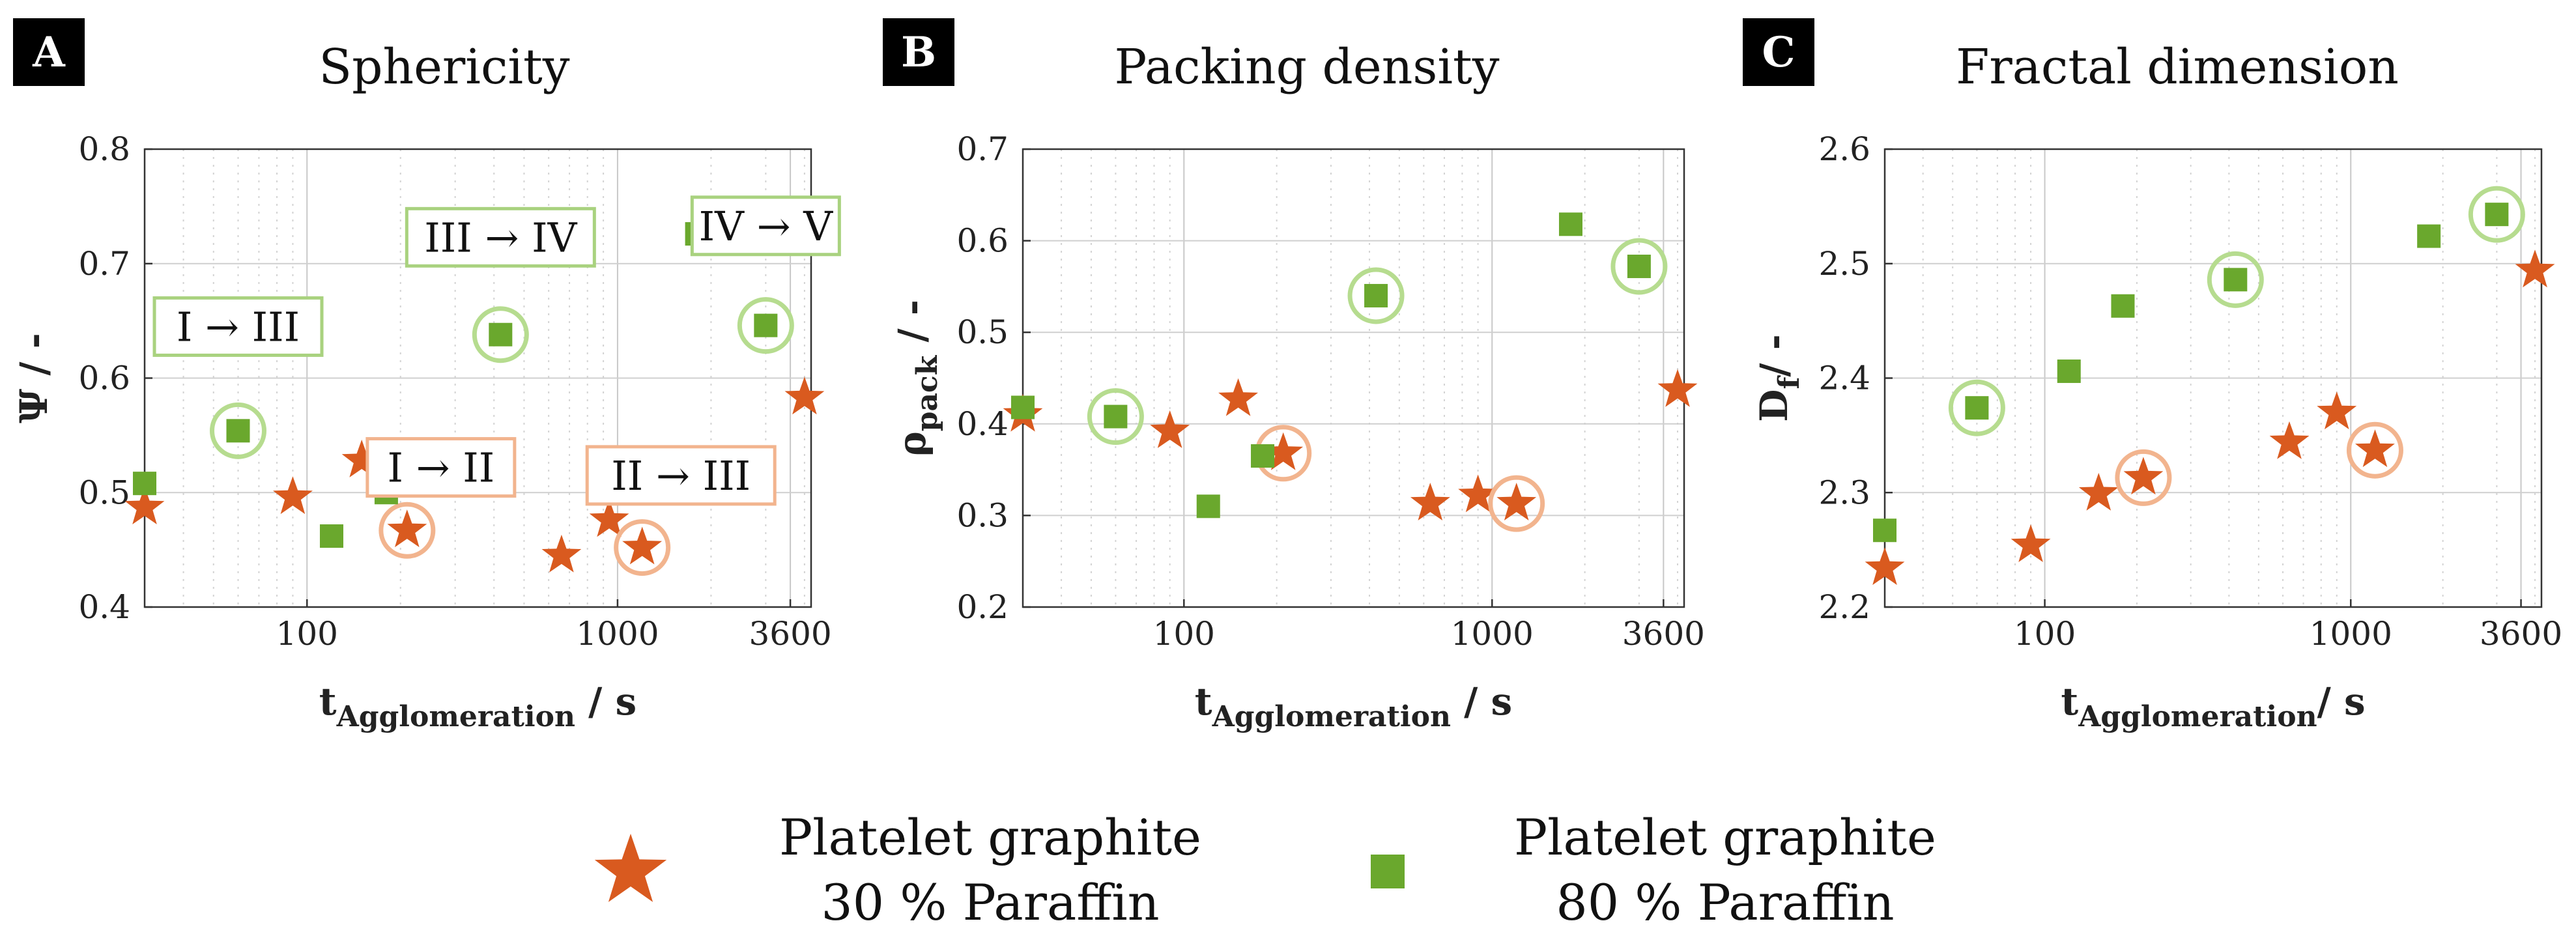 The image size is (2576, 949). Describe the element at coordinates (34, 361) in the screenshot. I see `y-axis-label-suffix: / -` at that location.